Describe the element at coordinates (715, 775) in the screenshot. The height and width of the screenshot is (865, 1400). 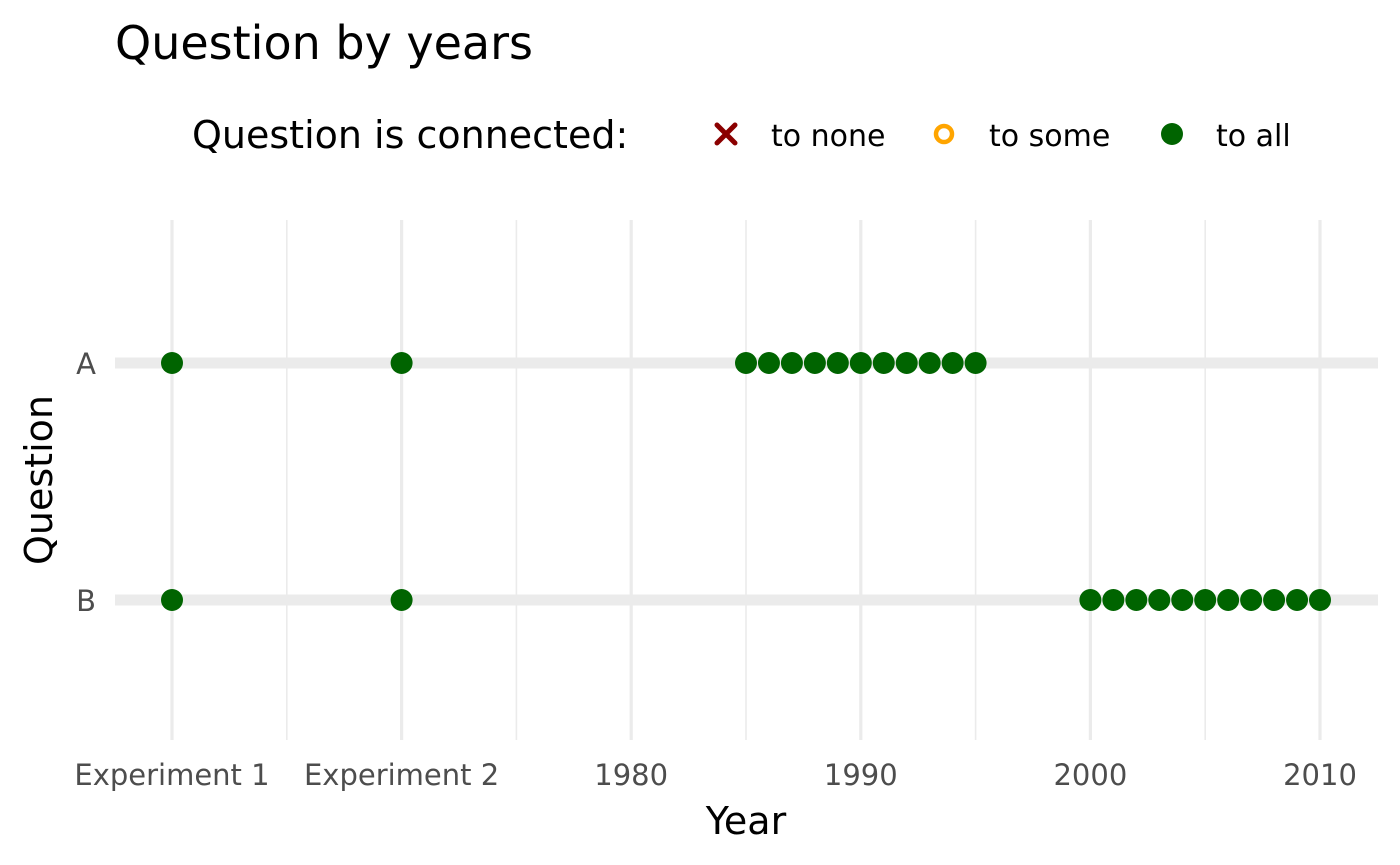
I see `x-tick-labels: Experiment 1 Experiment 2 1980 1990 2000 2010` at that location.